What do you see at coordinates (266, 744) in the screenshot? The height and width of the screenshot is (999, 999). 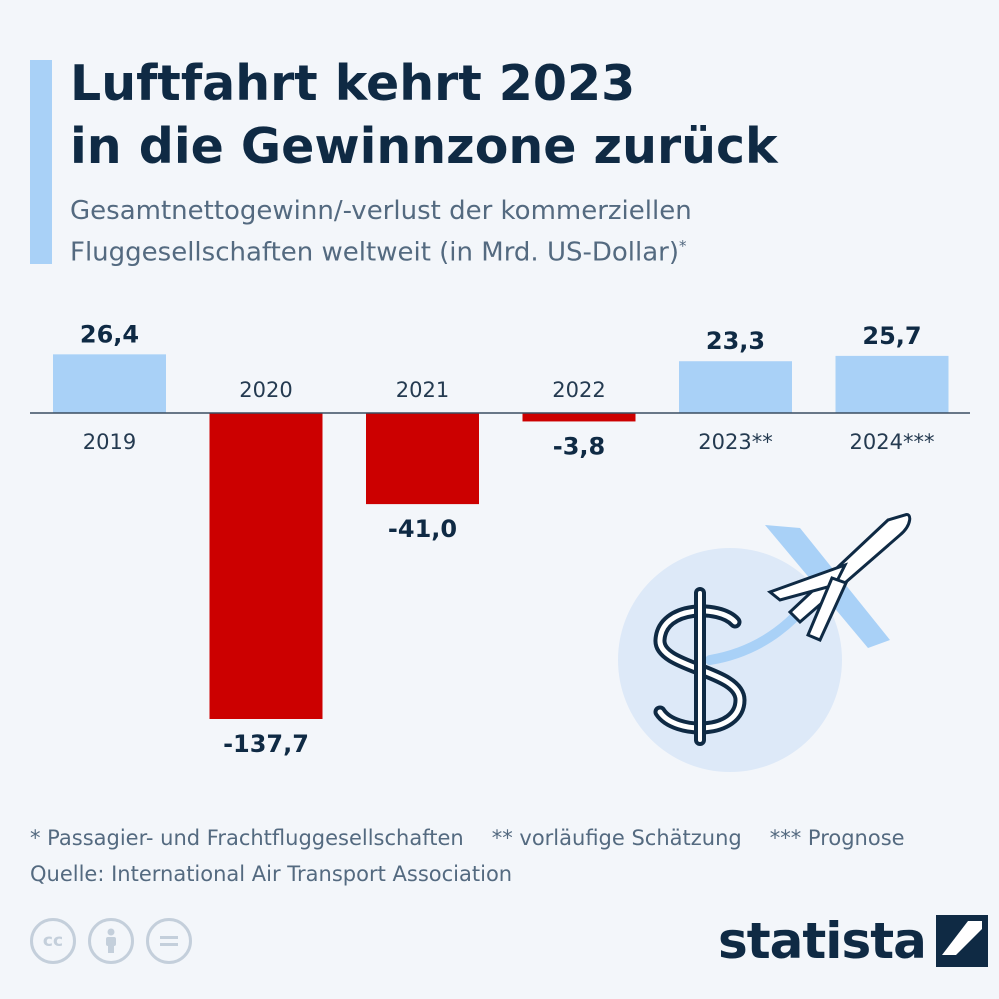 I see `value-label: -137,7` at bounding box center [266, 744].